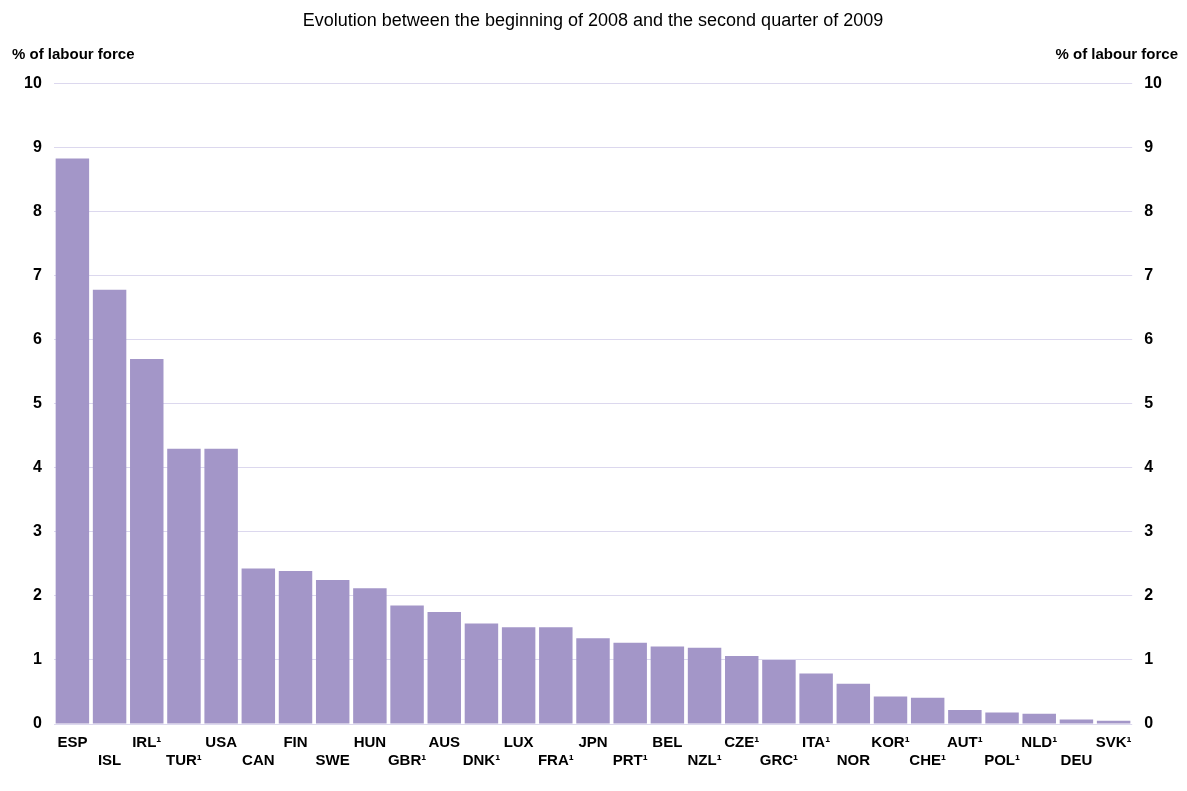  I want to click on y2-tick-label: 8, so click(1149, 211).